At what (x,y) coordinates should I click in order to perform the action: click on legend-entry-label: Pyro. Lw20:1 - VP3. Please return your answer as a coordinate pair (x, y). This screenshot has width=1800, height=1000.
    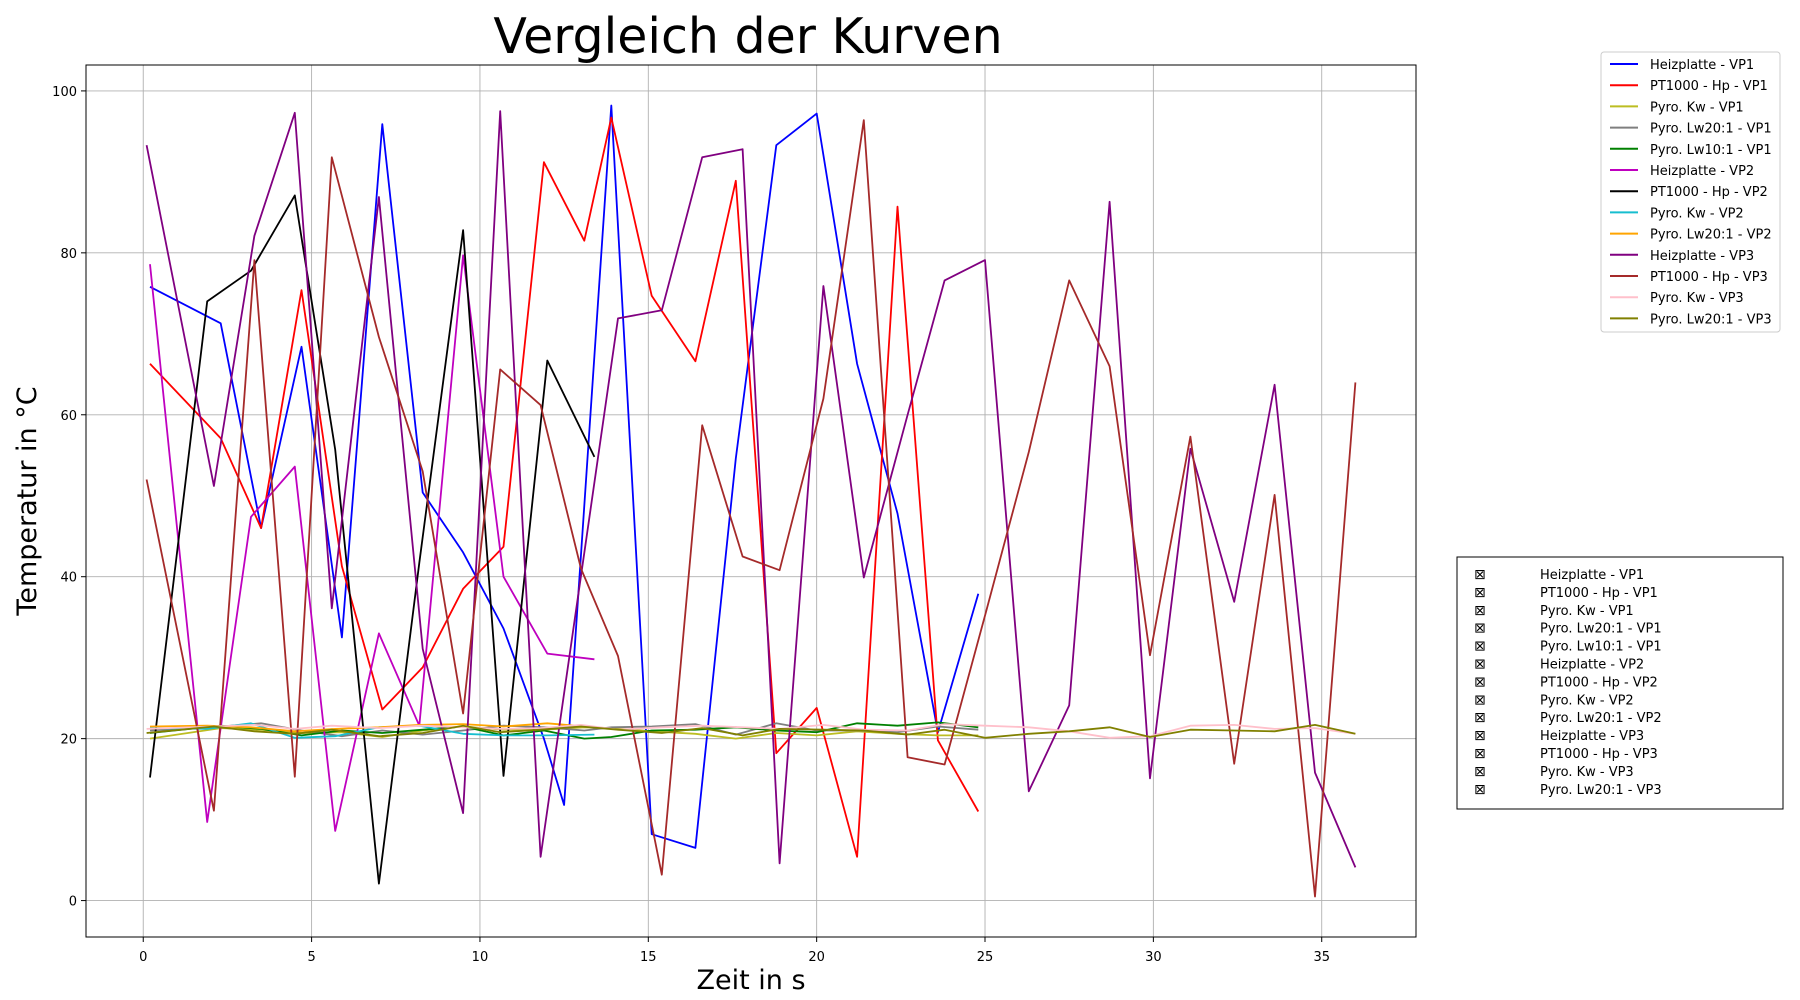
    Looking at the image, I should click on (1711, 319).